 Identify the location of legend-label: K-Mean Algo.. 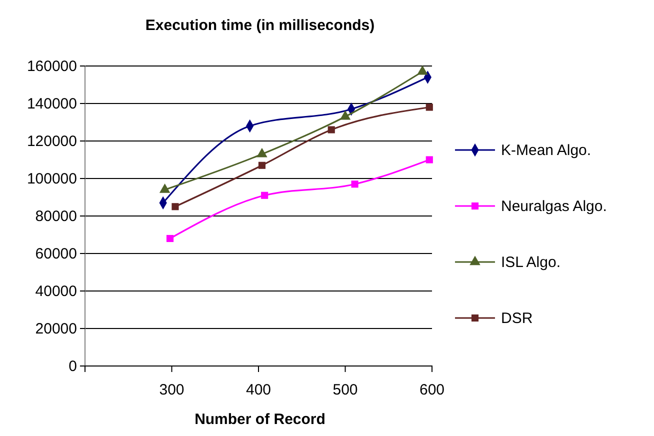
(546, 150).